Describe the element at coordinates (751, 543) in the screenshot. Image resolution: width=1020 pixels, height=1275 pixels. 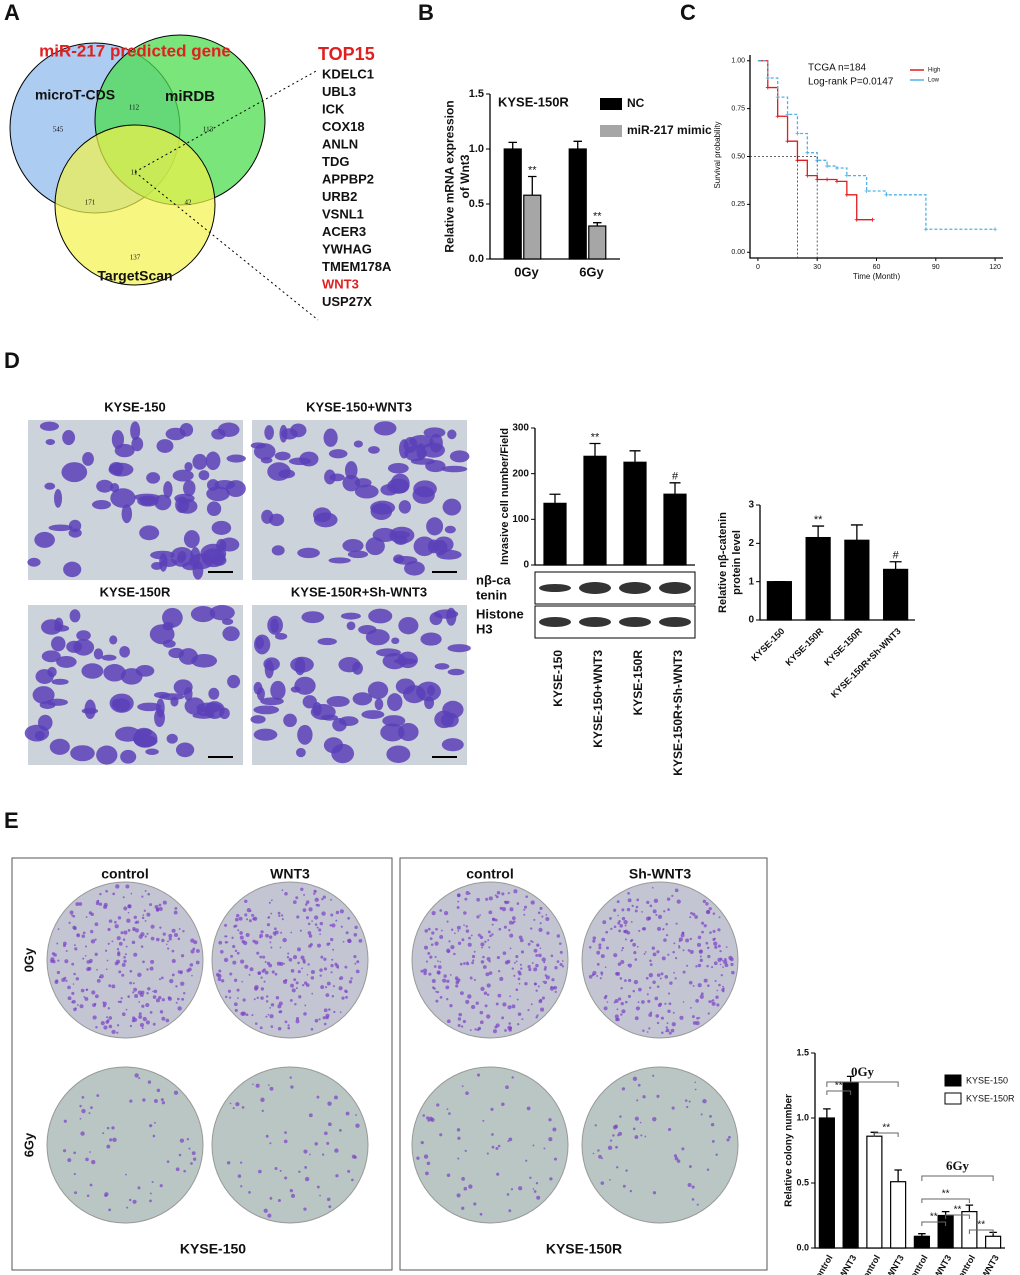
I see `y-tick-label: 2` at that location.